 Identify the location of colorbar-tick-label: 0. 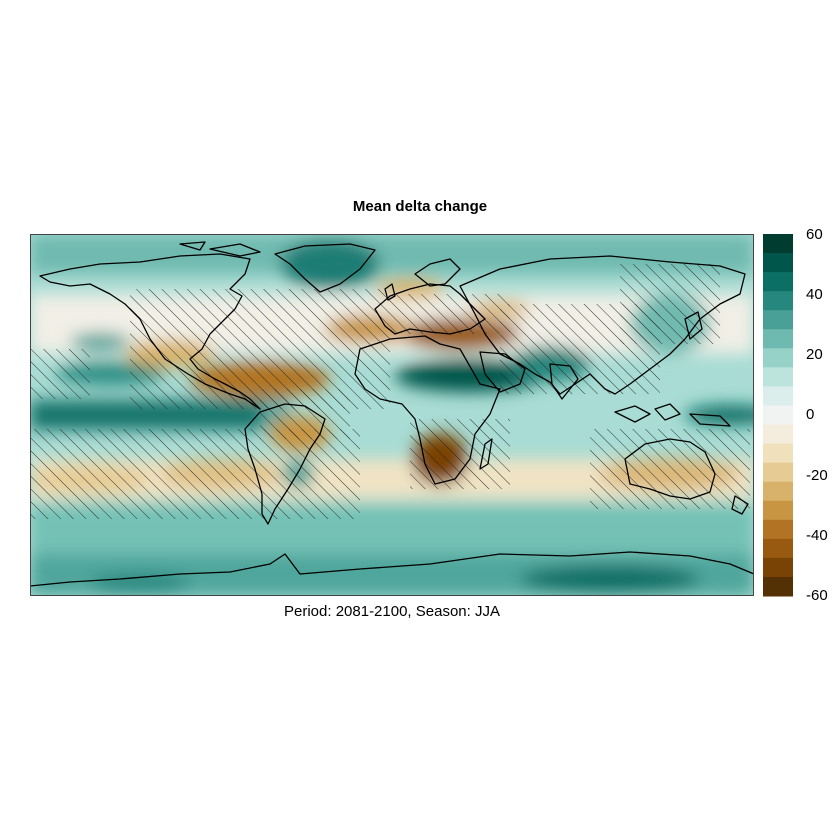
(810, 414).